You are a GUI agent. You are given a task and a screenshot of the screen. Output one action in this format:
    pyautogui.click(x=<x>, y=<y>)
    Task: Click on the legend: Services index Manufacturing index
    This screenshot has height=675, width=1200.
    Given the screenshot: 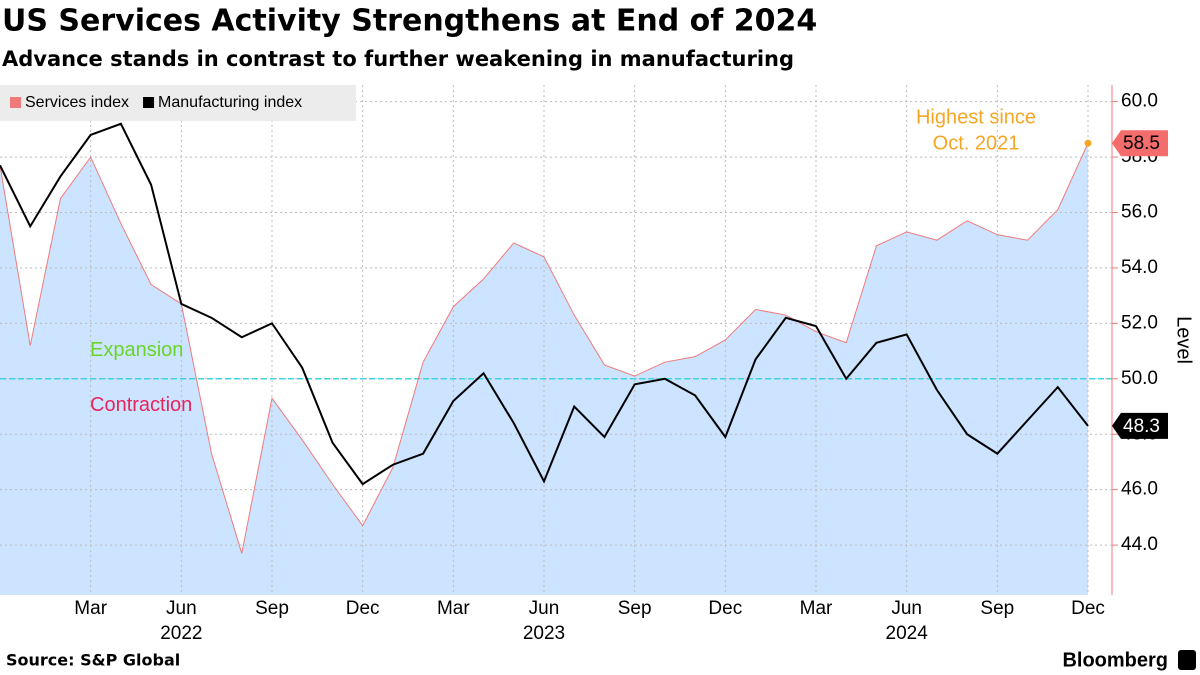 What is the action you would take?
    pyautogui.click(x=178, y=103)
    